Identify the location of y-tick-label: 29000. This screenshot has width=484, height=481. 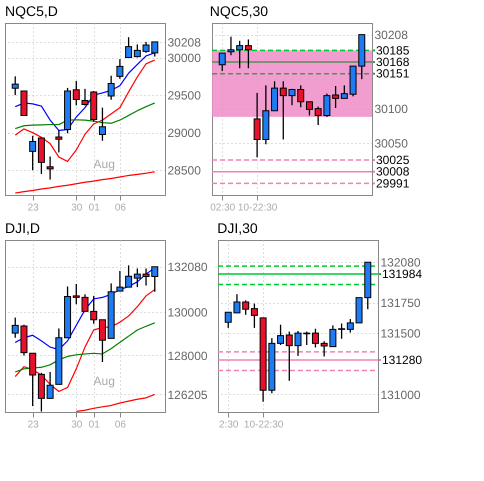
(185, 133).